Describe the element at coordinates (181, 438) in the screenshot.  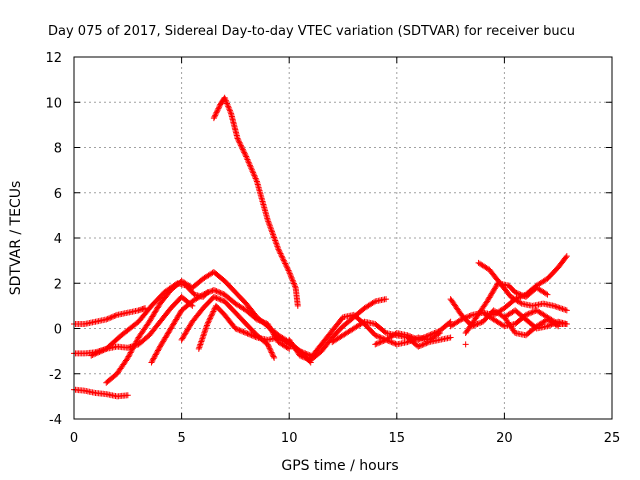
I see `x-tick-label: 5` at that location.